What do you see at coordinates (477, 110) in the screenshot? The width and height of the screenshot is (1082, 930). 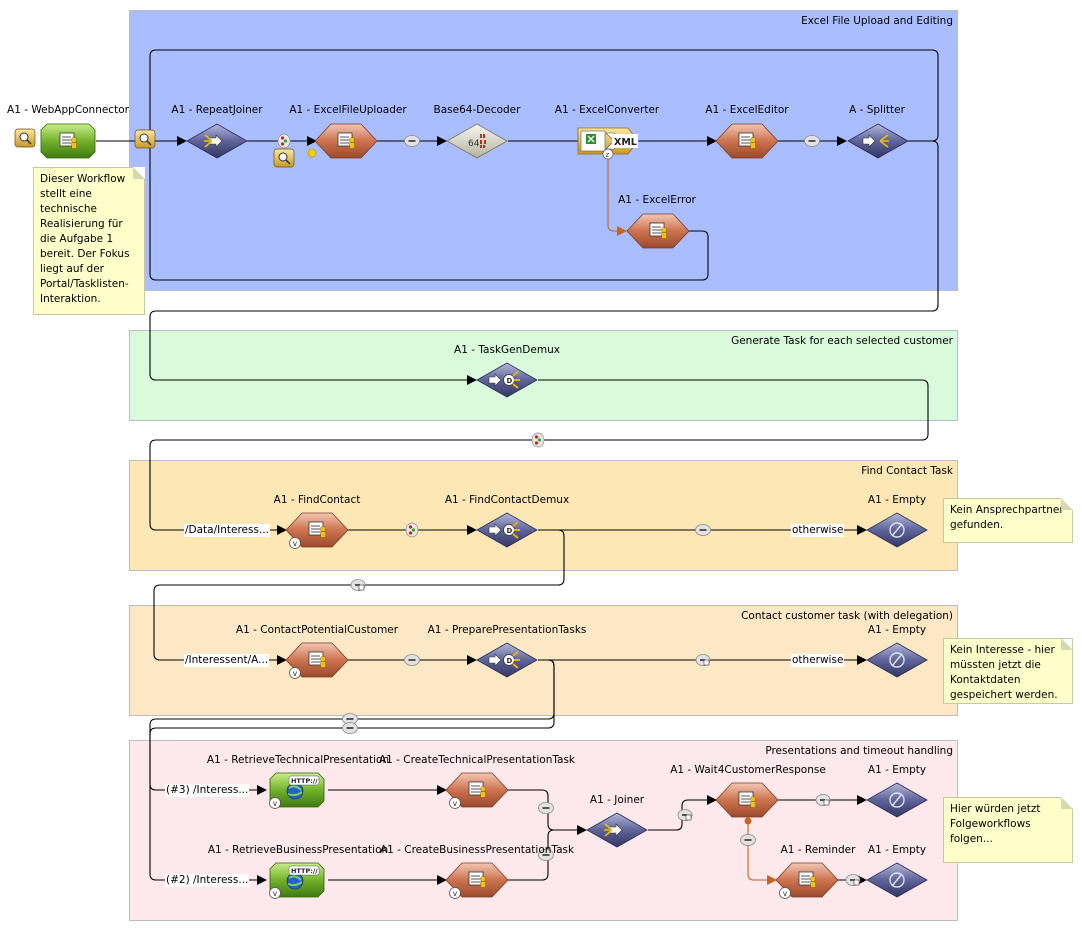 I see `base64-decoder-label: Base64-Decoder` at bounding box center [477, 110].